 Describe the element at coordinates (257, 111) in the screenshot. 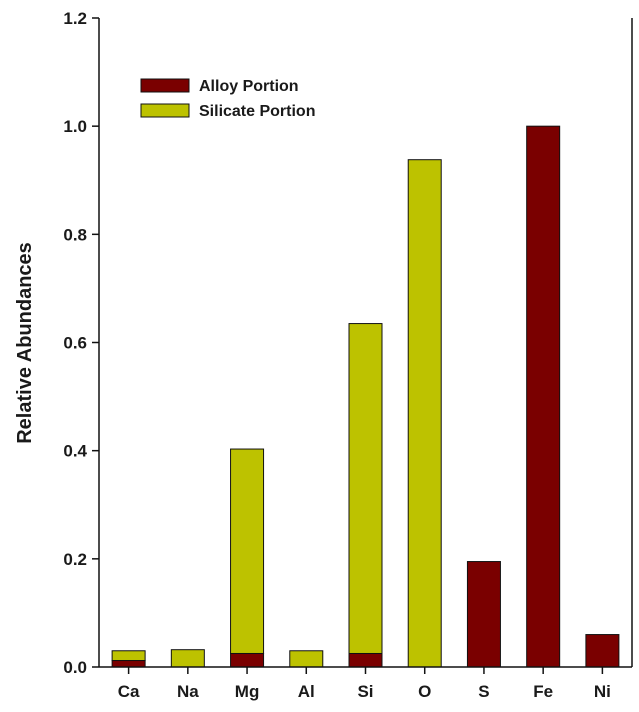

I see `legend-label-silicate: Silicate Portion` at that location.